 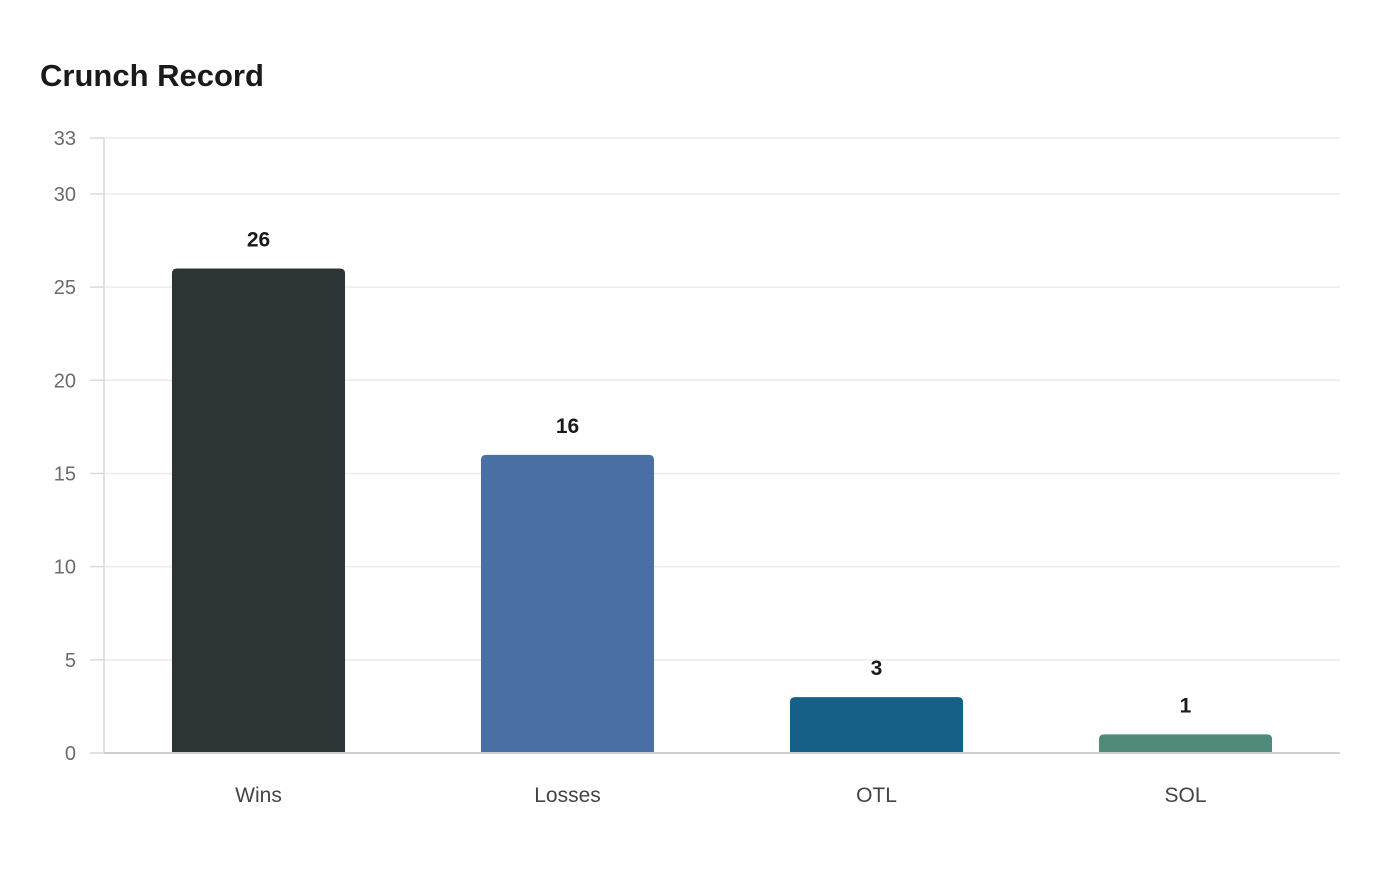 What do you see at coordinates (877, 668) in the screenshot?
I see `data-label-otl: 3` at bounding box center [877, 668].